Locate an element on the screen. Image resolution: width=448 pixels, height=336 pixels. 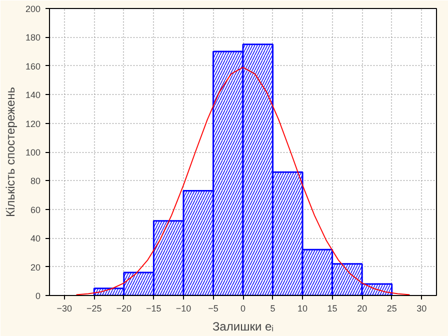
y-tick-label: 180 is located at coordinates (33, 37).